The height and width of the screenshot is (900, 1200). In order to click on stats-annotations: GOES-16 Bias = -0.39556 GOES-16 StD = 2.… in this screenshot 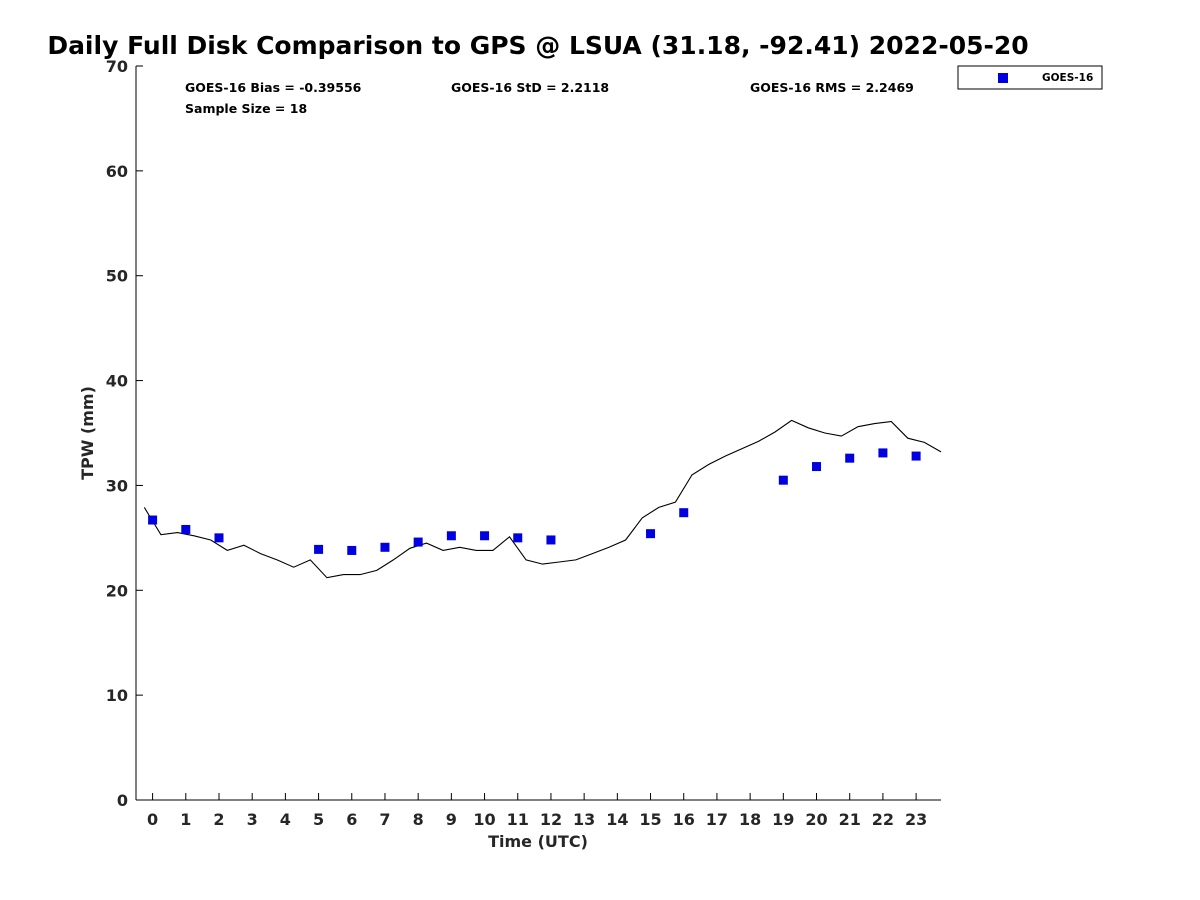, I will do `click(549, 98)`.